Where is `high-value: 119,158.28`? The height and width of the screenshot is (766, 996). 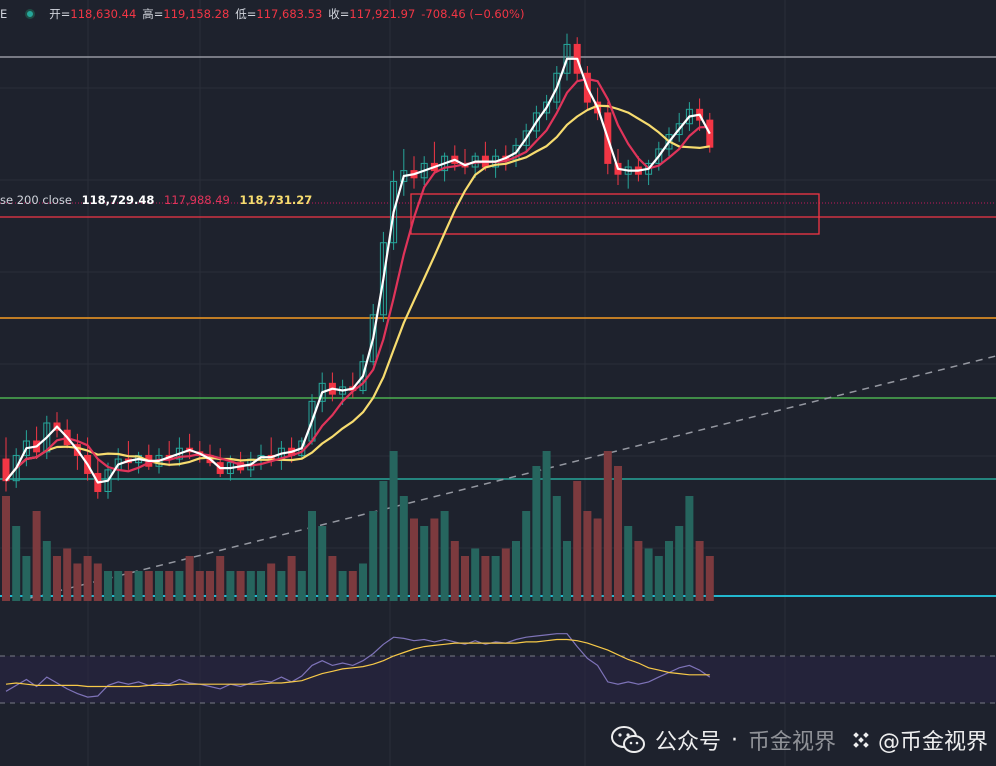 high-value: 119,158.28 is located at coordinates (196, 14).